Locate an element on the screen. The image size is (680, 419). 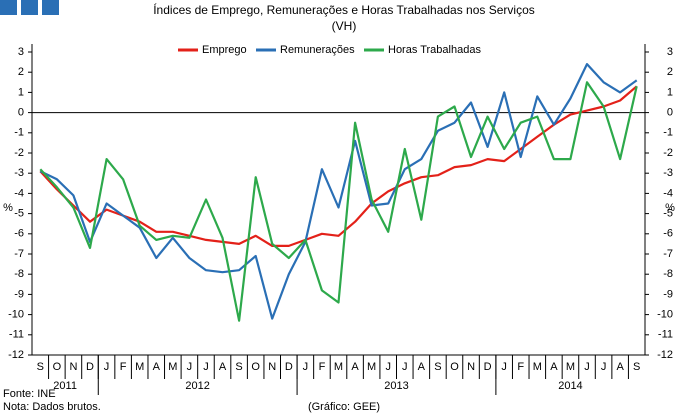
y2-tick-label: 3 is located at coordinates (670, 52).